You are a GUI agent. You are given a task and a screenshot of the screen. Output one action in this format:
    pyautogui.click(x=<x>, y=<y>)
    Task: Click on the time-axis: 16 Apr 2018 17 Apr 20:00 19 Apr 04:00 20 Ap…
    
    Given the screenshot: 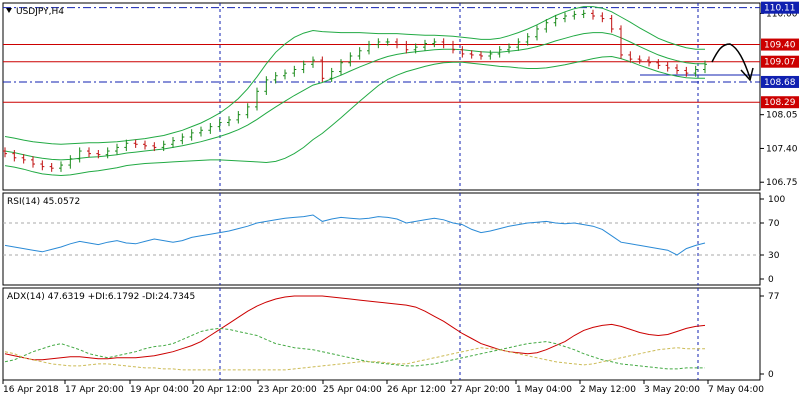 What is the action you would take?
    pyautogui.click(x=383, y=387)
    